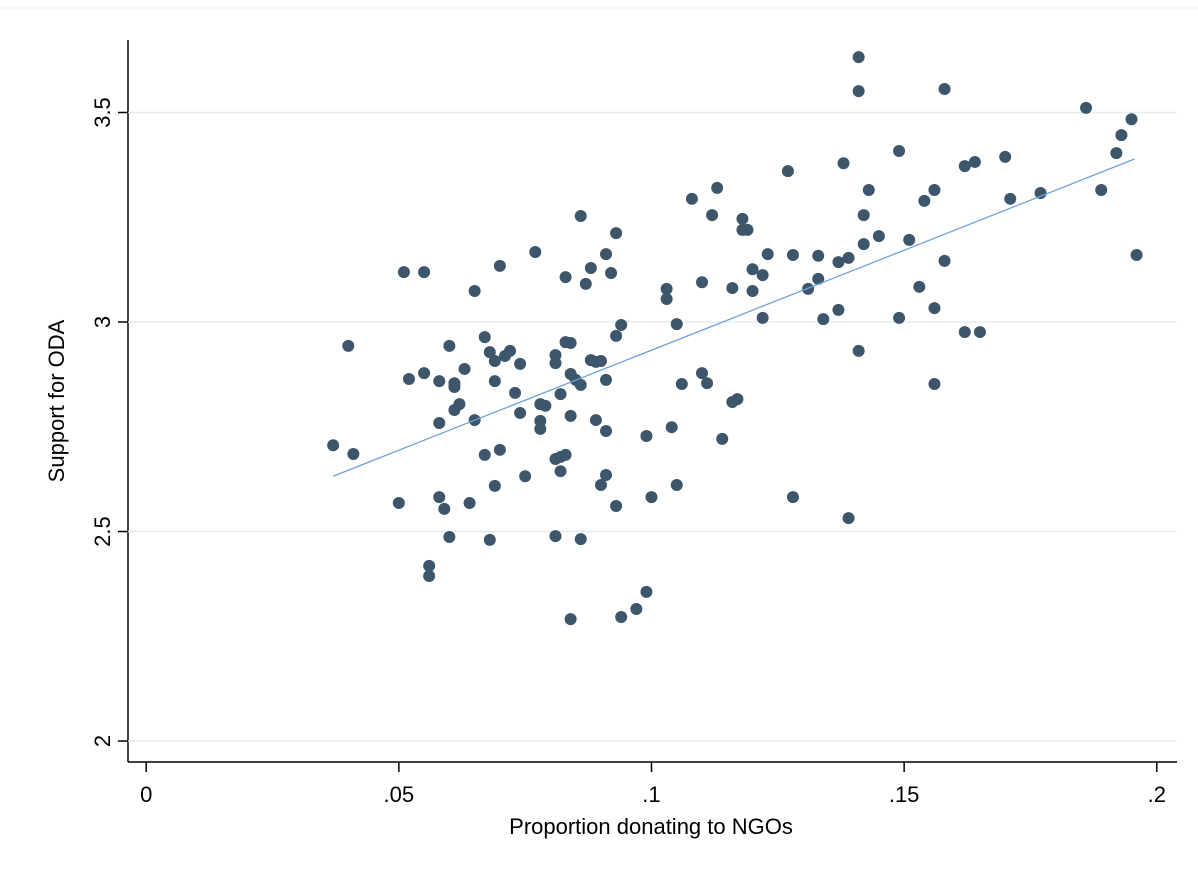 This screenshot has width=1198, height=874. Describe the element at coordinates (102, 531) in the screenshot. I see `y-tick-label: 2.5` at that location.